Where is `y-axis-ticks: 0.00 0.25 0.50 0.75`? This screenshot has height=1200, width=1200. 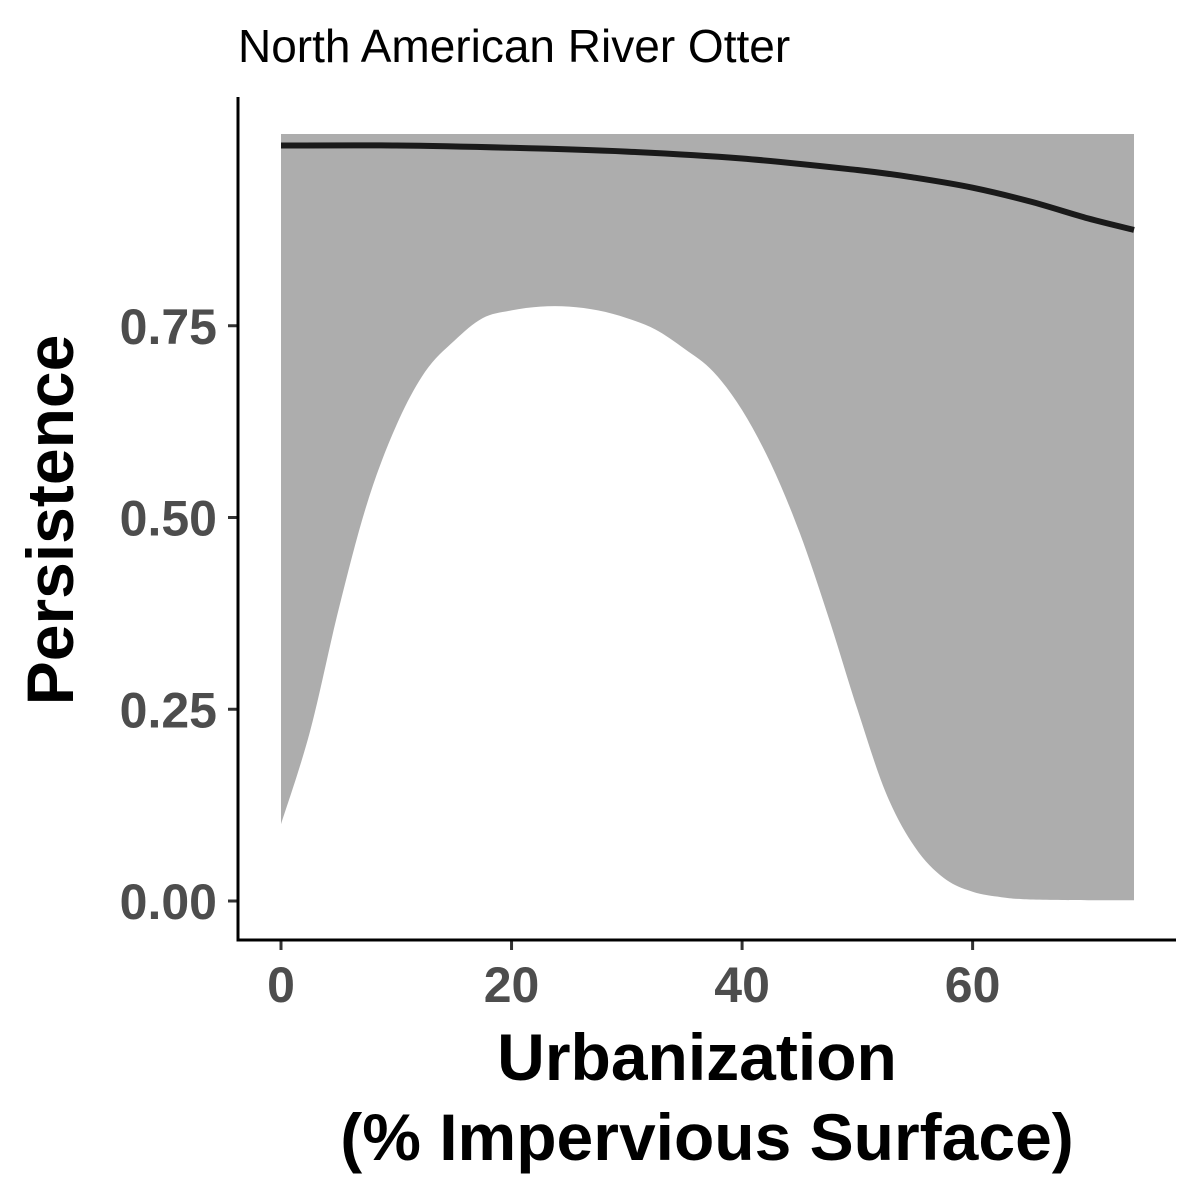
y-axis-ticks: 0.00 0.25 0.50 0.75 is located at coordinates (179, 614).